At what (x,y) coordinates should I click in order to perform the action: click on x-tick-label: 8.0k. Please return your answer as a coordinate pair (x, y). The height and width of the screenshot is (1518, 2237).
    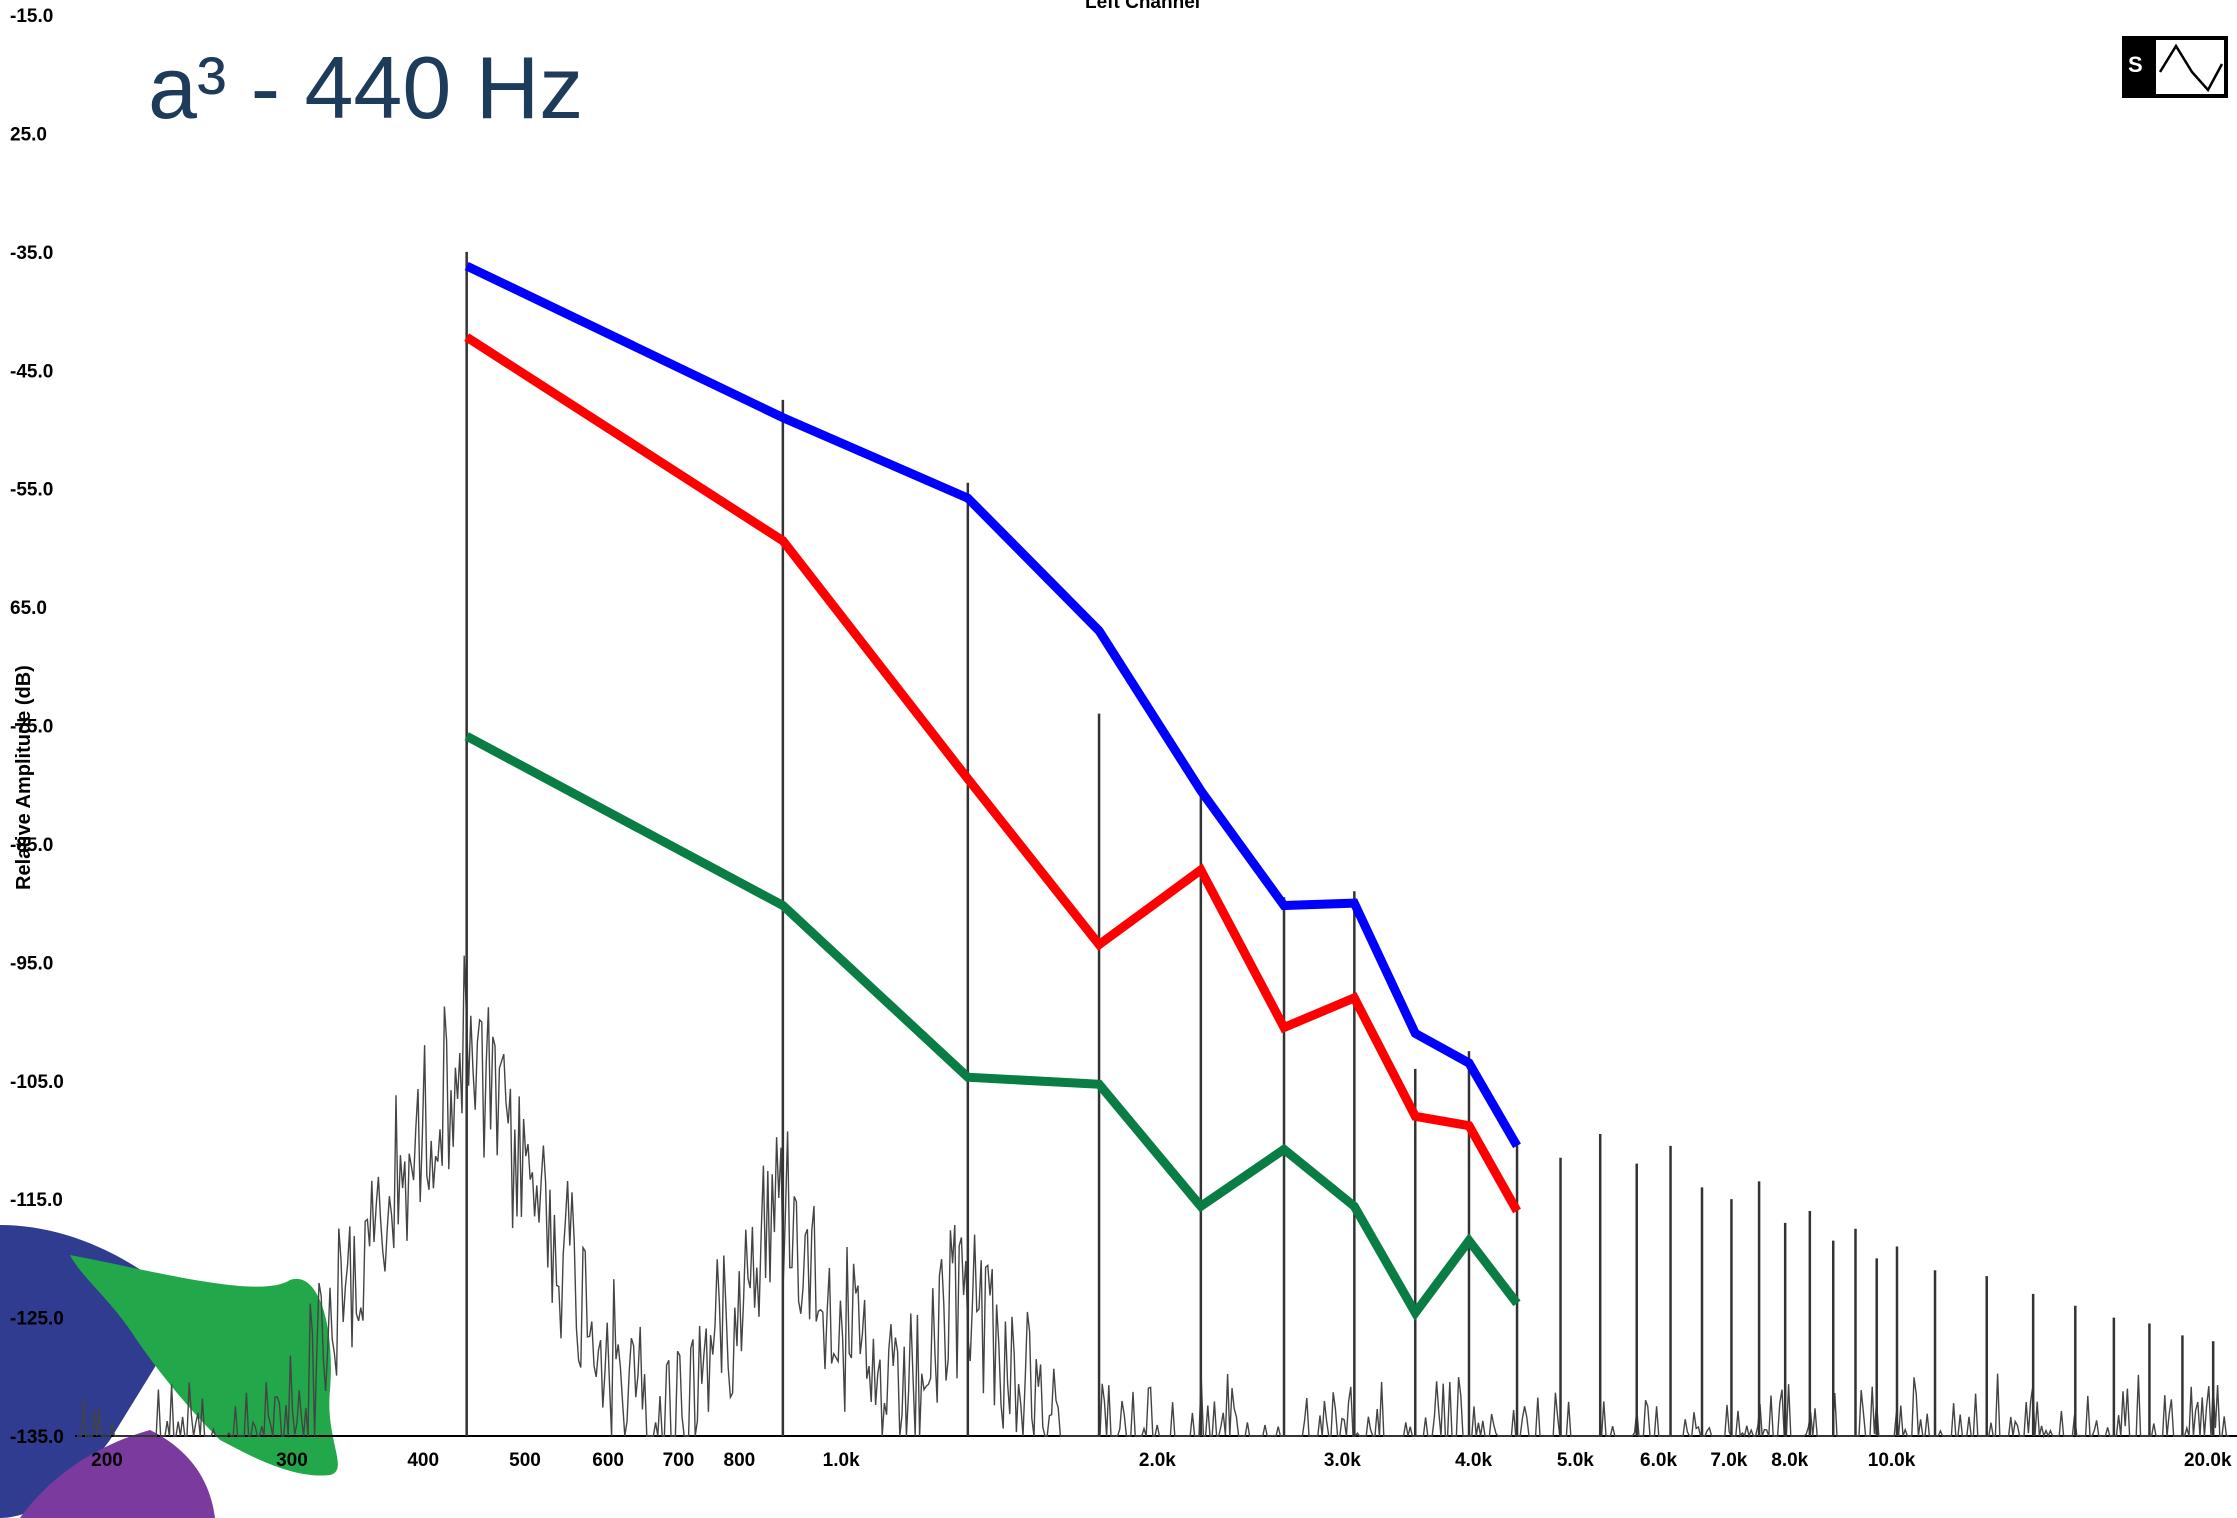
    Looking at the image, I should click on (1789, 1460).